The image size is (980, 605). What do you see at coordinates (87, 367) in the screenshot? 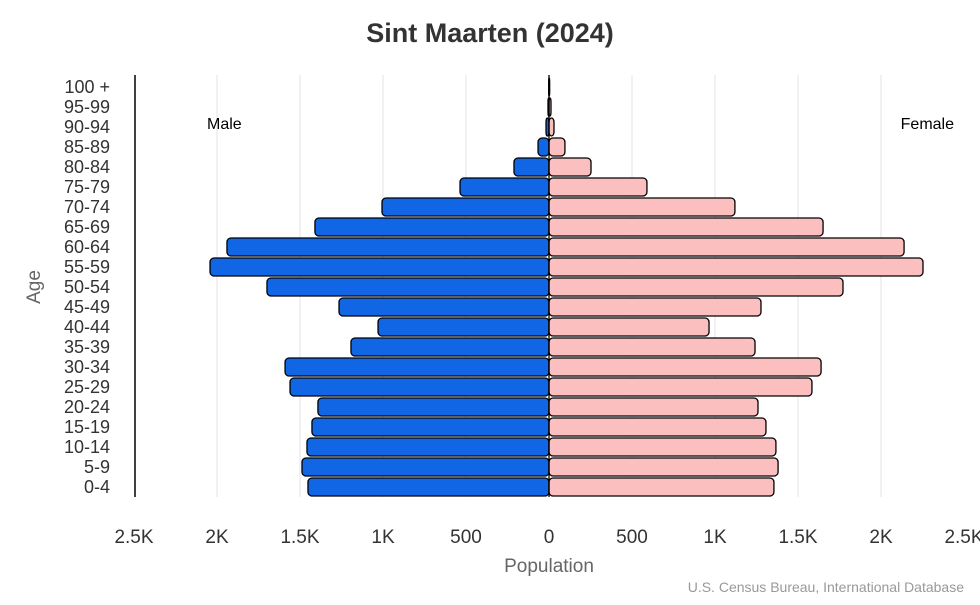
I see `y-tick-label: 30-34` at bounding box center [87, 367].